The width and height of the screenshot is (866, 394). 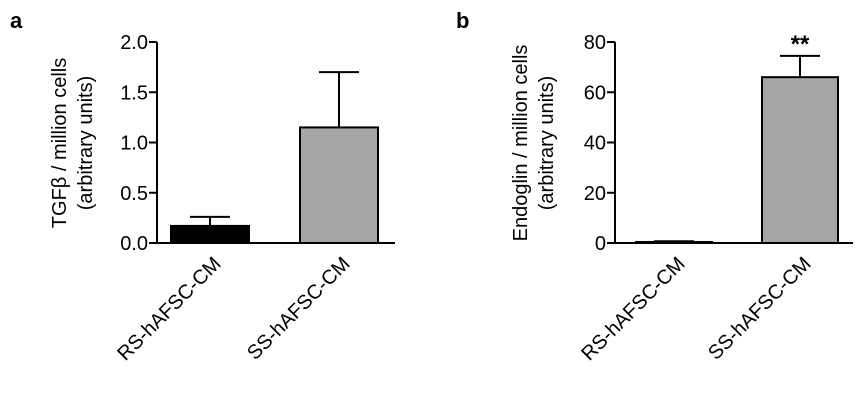 I want to click on y-axis-title-b-line1: Endoglin / million cells, so click(x=521, y=143).